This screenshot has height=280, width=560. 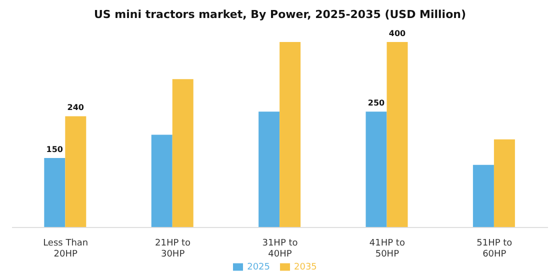 I want to click on x-tick-label: 31HP to 40HP, so click(x=280, y=249).